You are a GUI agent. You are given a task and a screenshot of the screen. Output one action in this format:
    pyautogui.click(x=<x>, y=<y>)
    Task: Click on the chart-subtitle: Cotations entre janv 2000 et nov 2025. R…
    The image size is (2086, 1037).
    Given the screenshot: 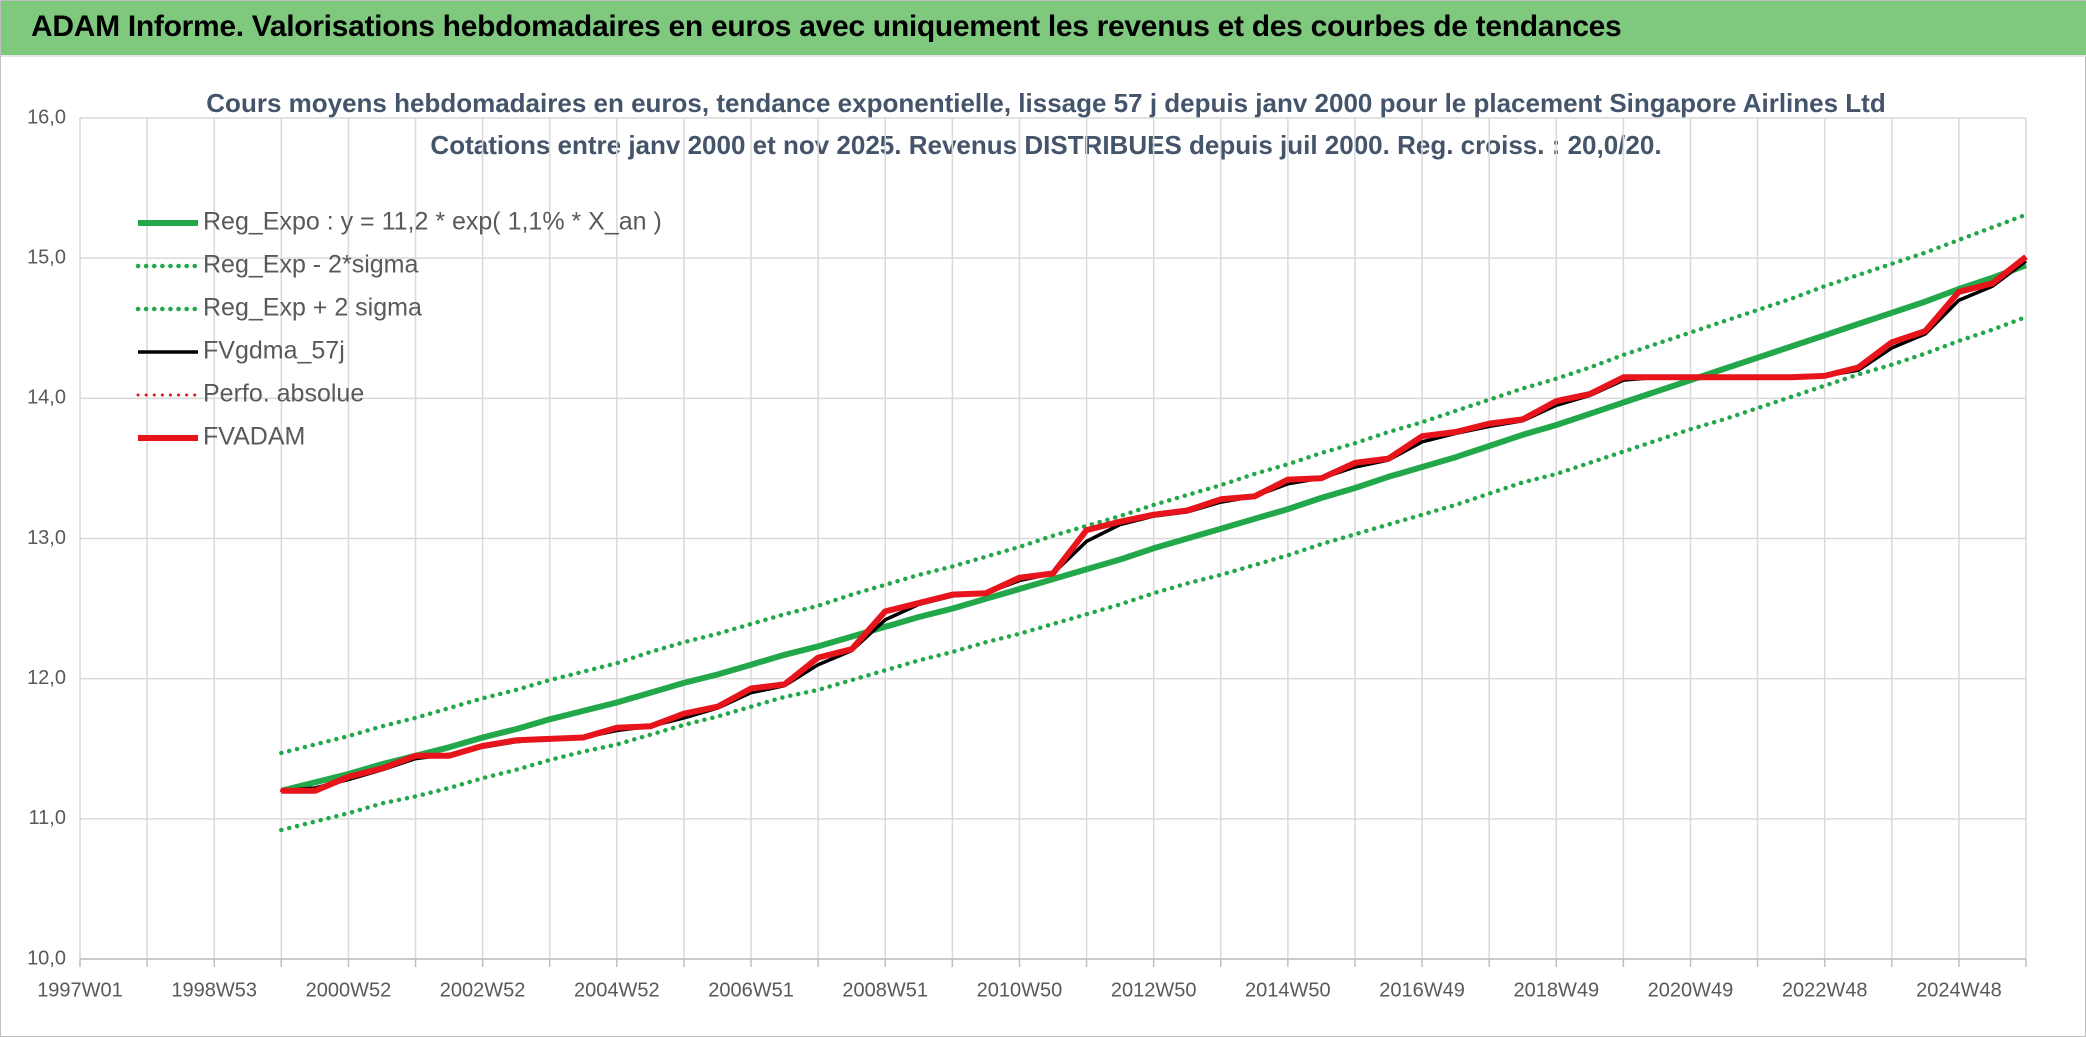 What is the action you would take?
    pyautogui.click(x=1045, y=145)
    